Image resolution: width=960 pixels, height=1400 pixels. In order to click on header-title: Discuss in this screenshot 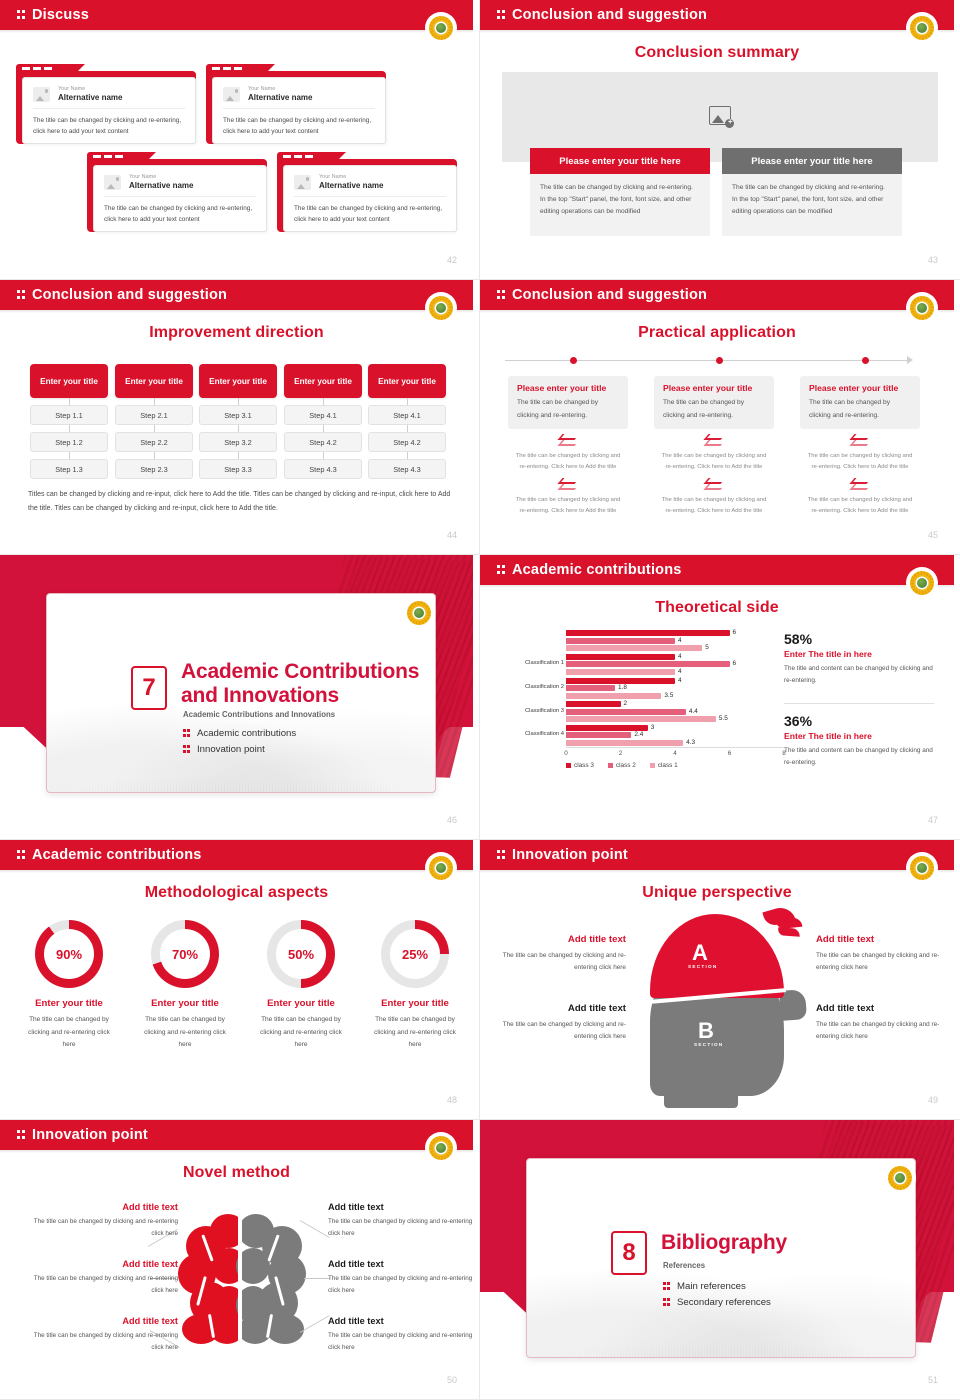, I will do `click(61, 15)`.